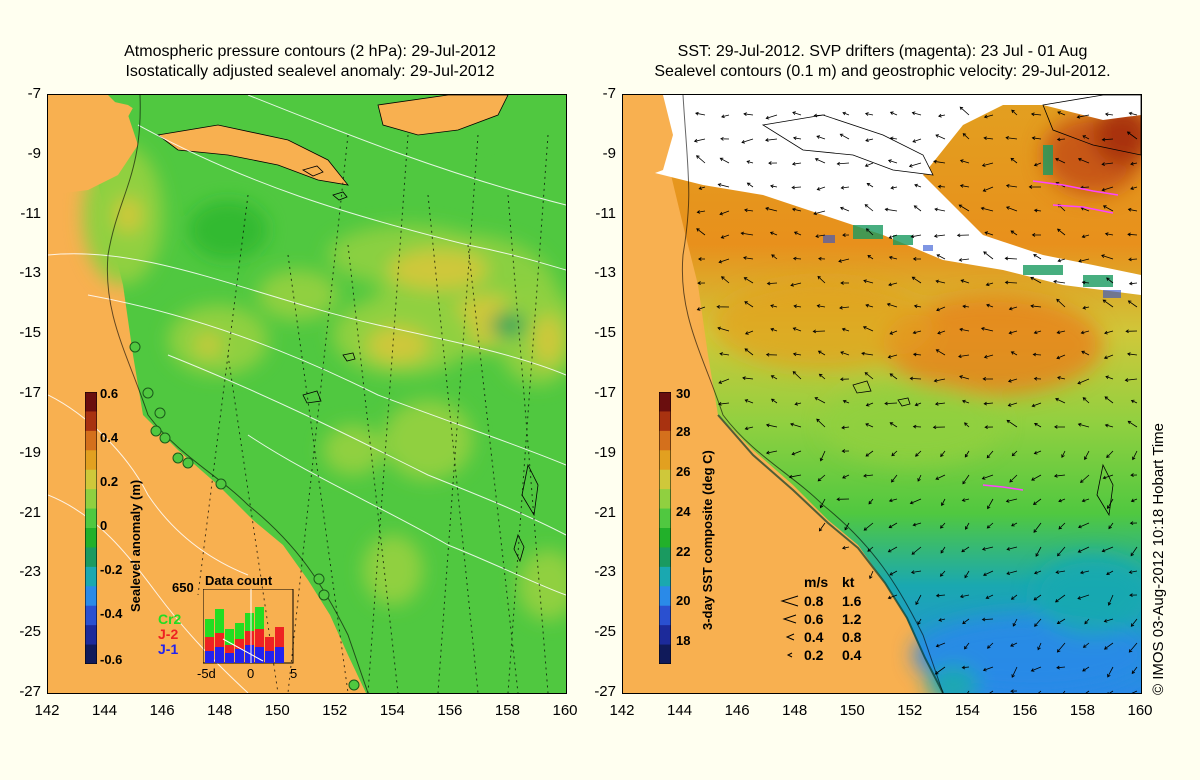 Image resolution: width=1200 pixels, height=780 pixels. What do you see at coordinates (609, 93) in the screenshot?
I see `right-lat-label: -7` at bounding box center [609, 93].